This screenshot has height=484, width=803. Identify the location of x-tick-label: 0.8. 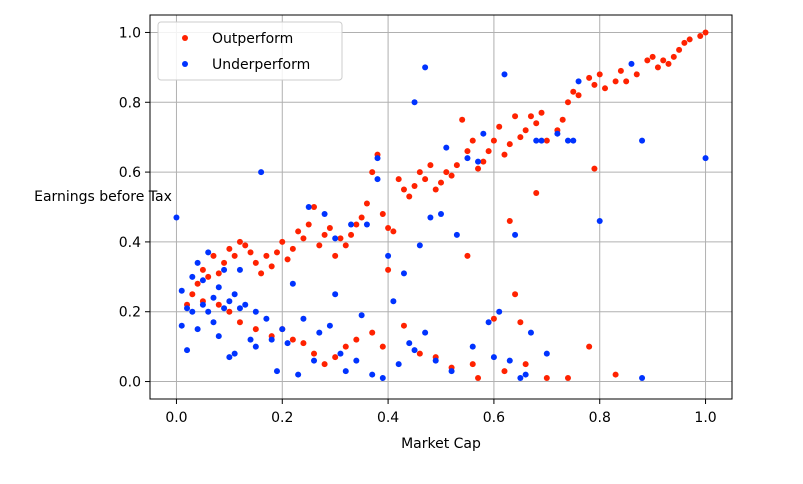
(600, 418).